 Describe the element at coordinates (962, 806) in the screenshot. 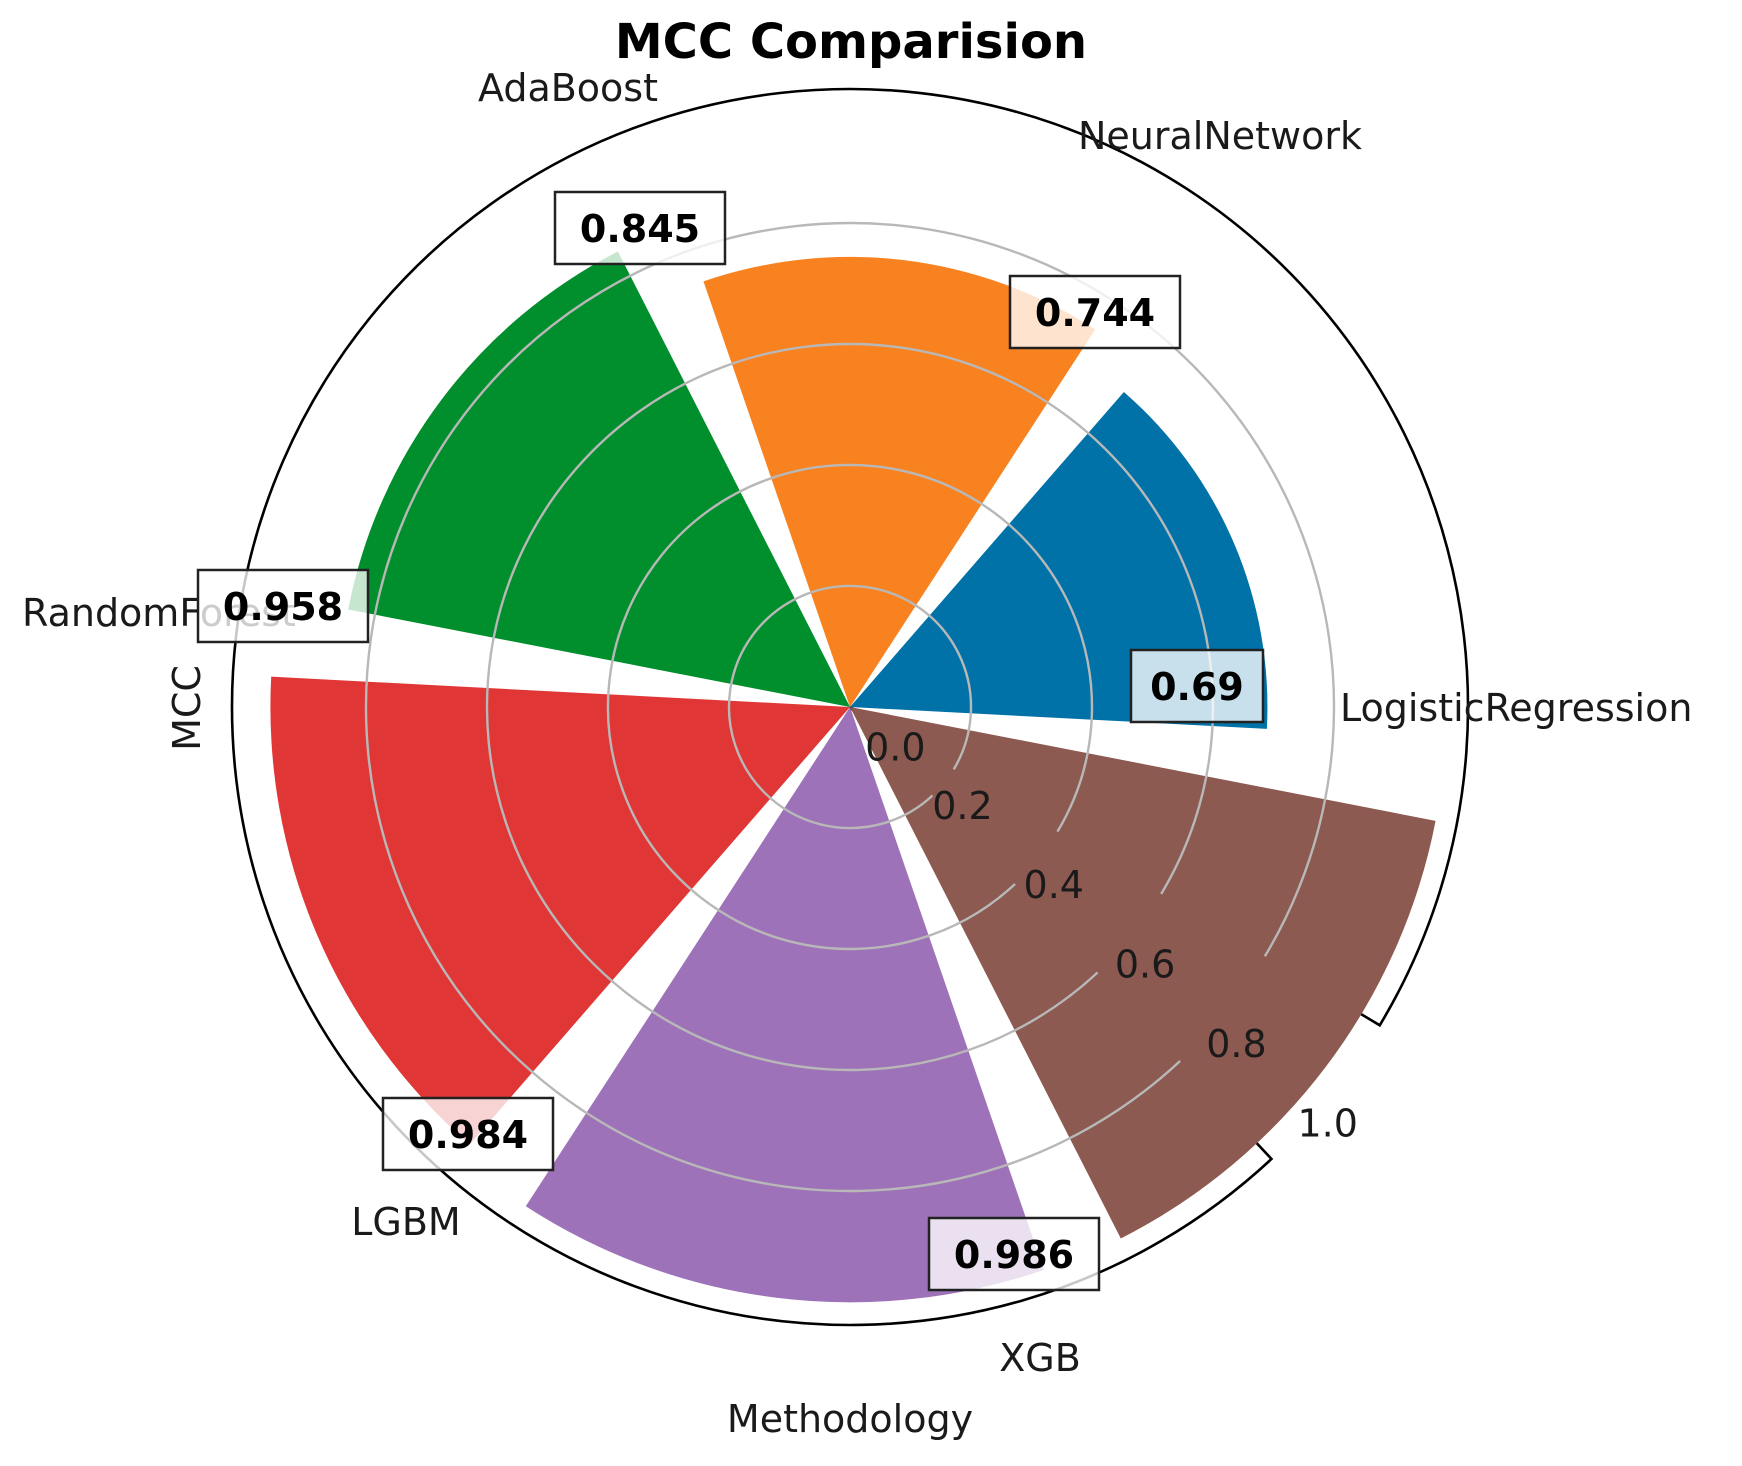

I see `tick-label-0-2: 0.2` at that location.